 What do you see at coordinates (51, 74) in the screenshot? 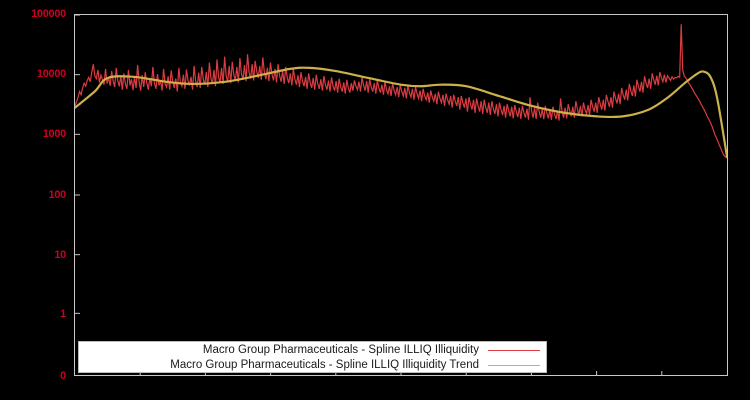
I see `y-tick-label-10000: 10000` at bounding box center [51, 74].